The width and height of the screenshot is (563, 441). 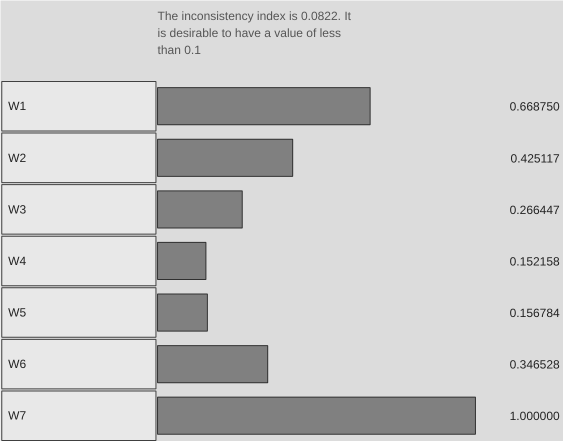 I want to click on data-label: 0.668750, so click(x=535, y=107).